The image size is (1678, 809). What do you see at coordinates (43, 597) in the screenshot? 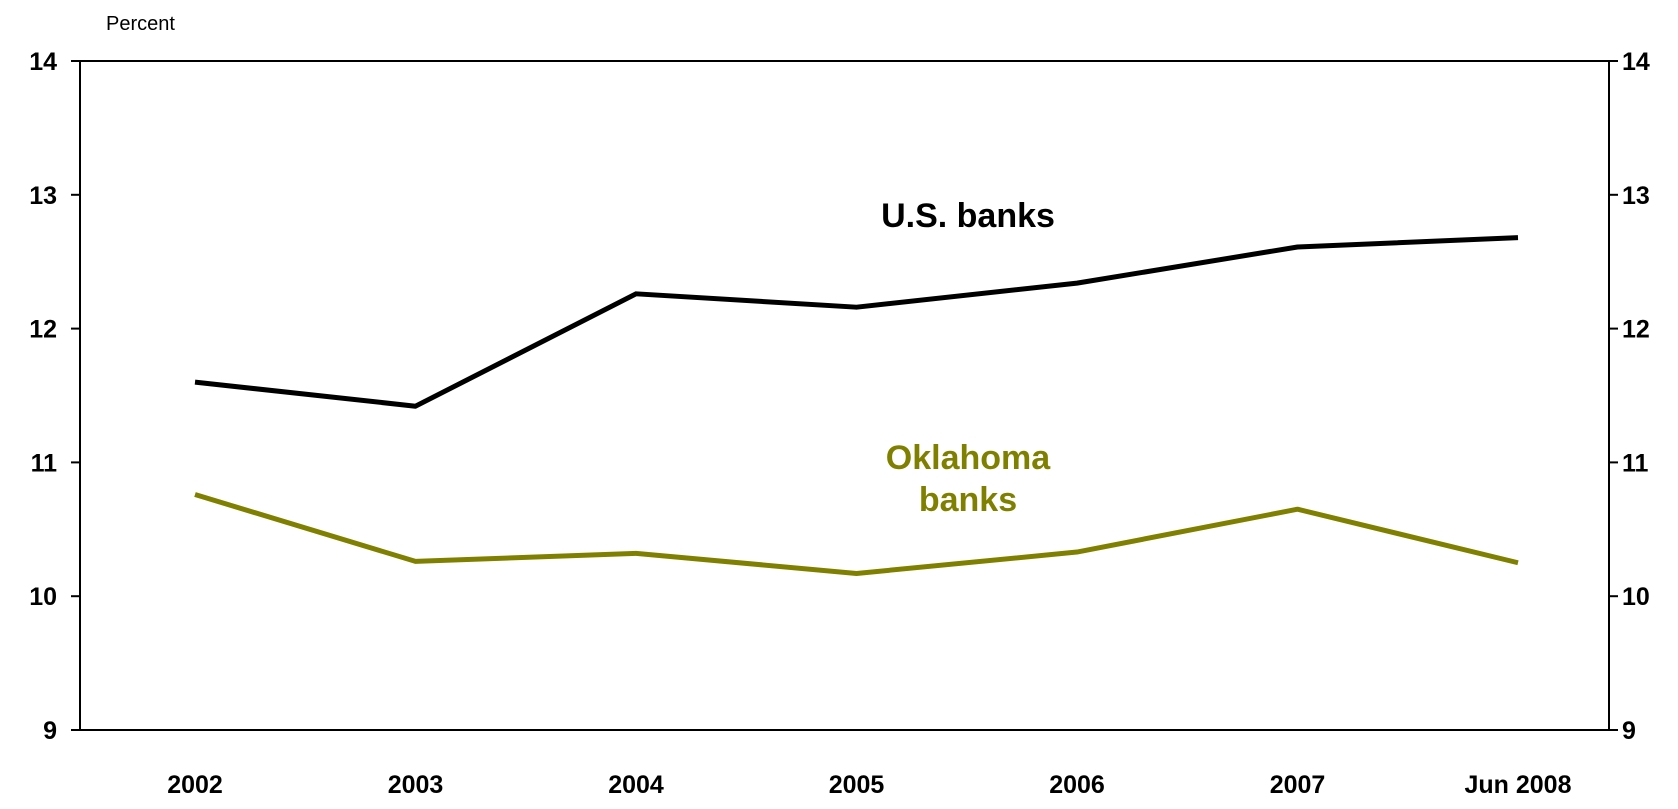
I see `y-tick-label-left: 10` at bounding box center [43, 597].